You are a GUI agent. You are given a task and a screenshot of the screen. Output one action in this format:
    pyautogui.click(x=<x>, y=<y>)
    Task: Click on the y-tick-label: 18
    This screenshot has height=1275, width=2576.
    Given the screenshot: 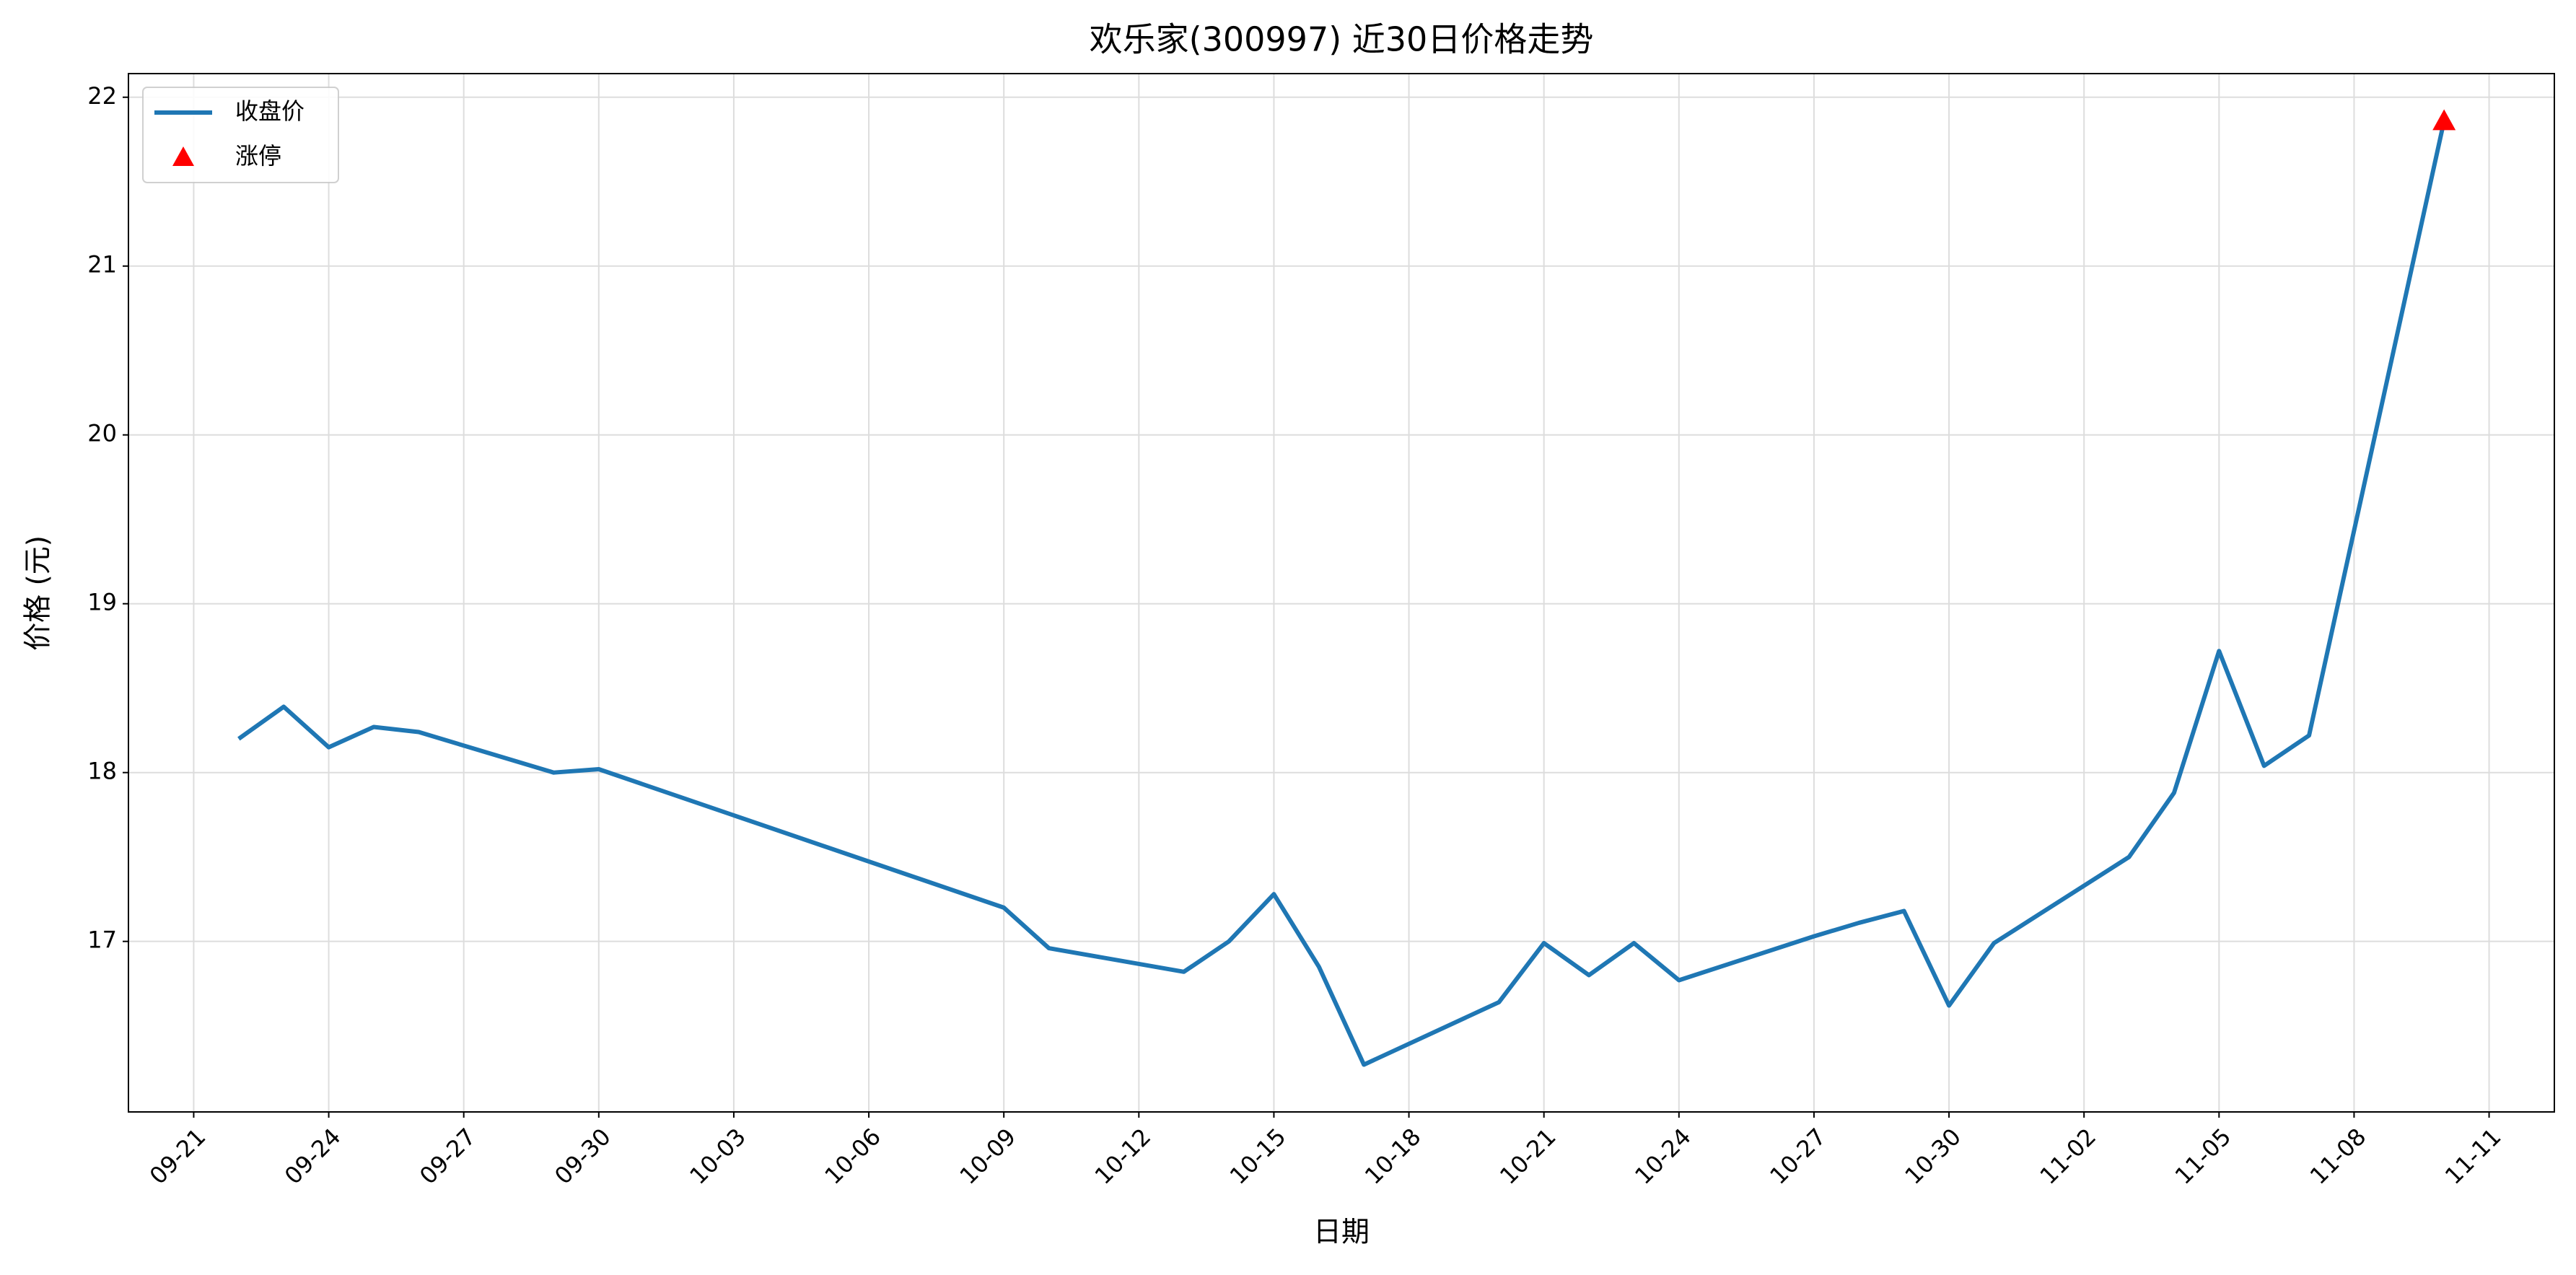 What is the action you would take?
    pyautogui.click(x=102, y=772)
    